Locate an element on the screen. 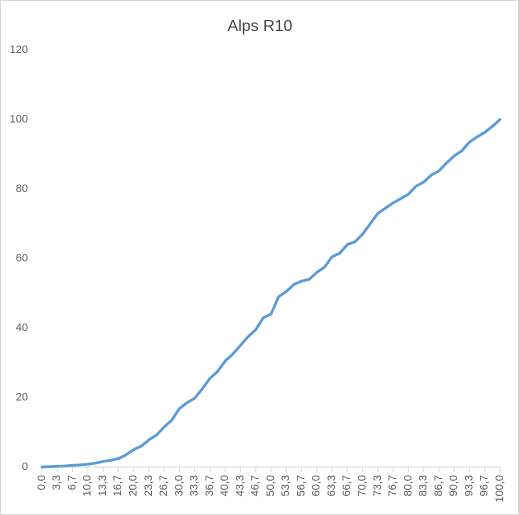  x-tick-label: 66,7 is located at coordinates (347, 485).